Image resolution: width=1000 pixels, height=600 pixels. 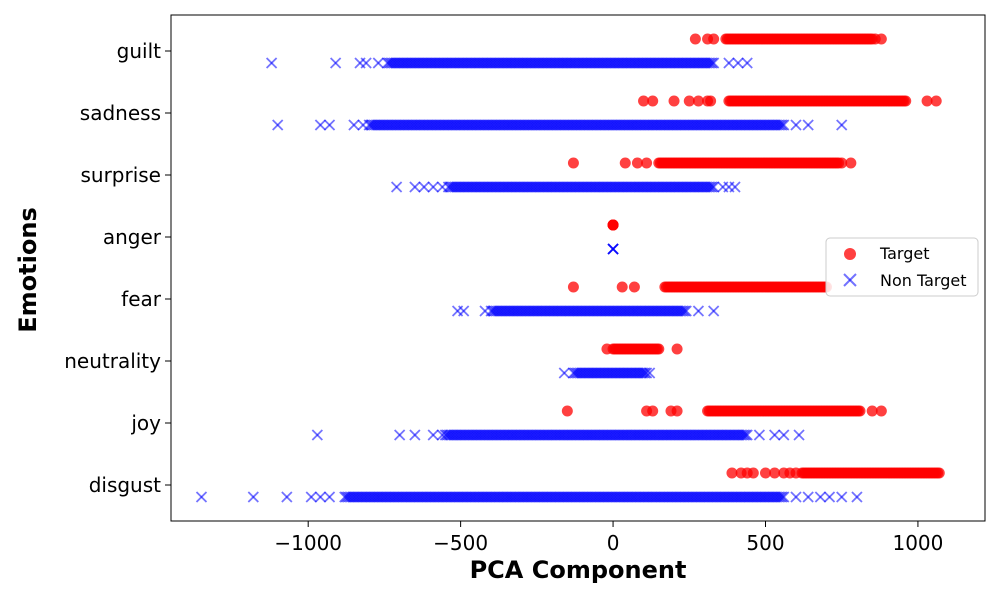 What do you see at coordinates (917, 543) in the screenshot?
I see `x-tick-label-1000: 1000` at bounding box center [917, 543].